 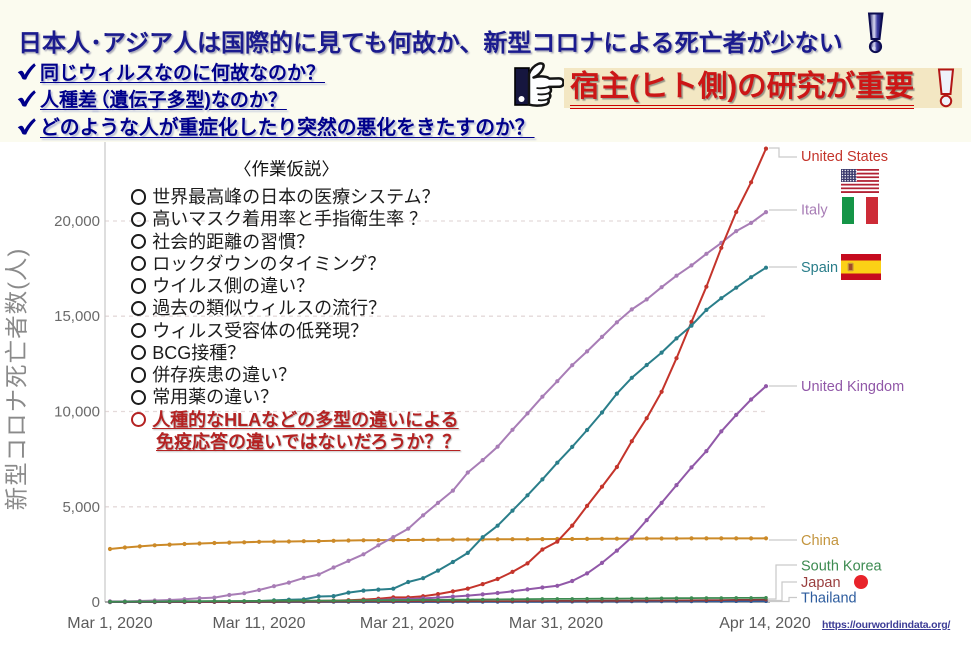 I want to click on svg-text: United Kingdom, so click(x=852, y=387).